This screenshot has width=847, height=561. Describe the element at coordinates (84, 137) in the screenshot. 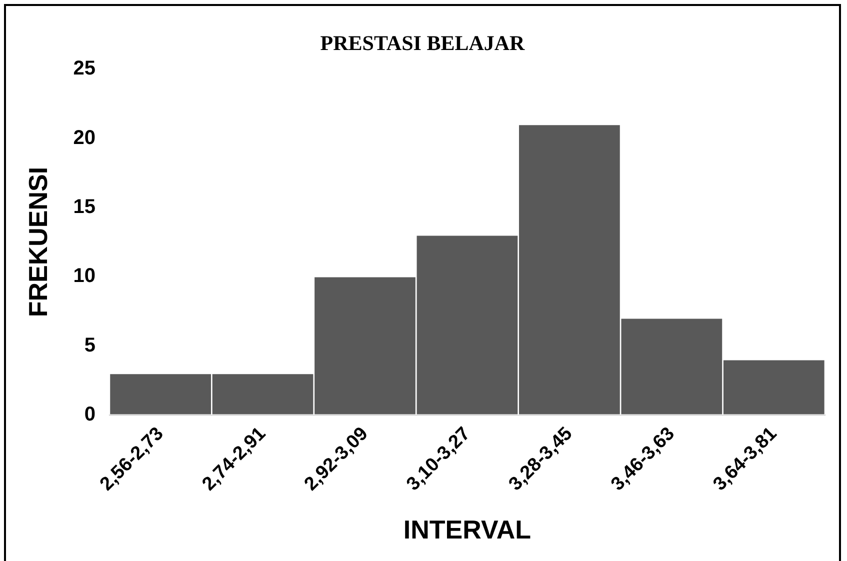

I see `y-tick-label: 20` at that location.